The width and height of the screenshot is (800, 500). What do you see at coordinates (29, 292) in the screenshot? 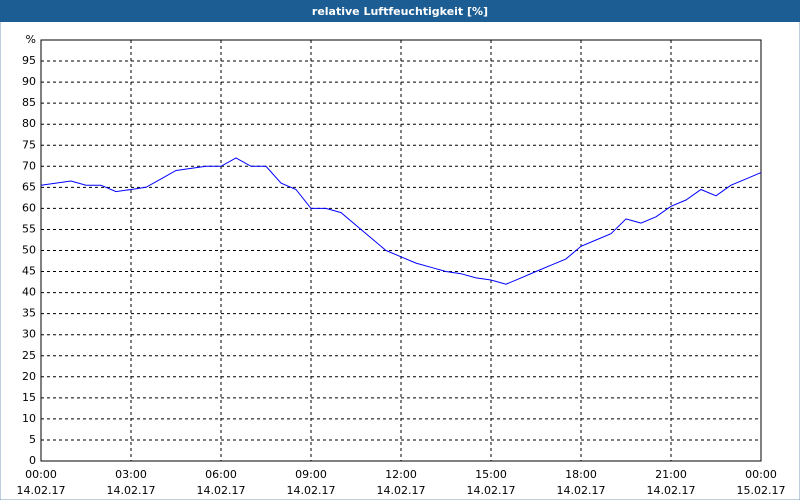
I see `y-tick-label: 40` at bounding box center [29, 292].